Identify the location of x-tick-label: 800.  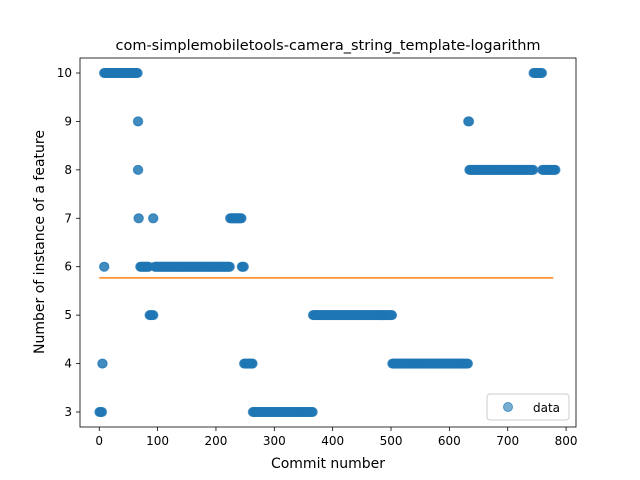
(566, 441).